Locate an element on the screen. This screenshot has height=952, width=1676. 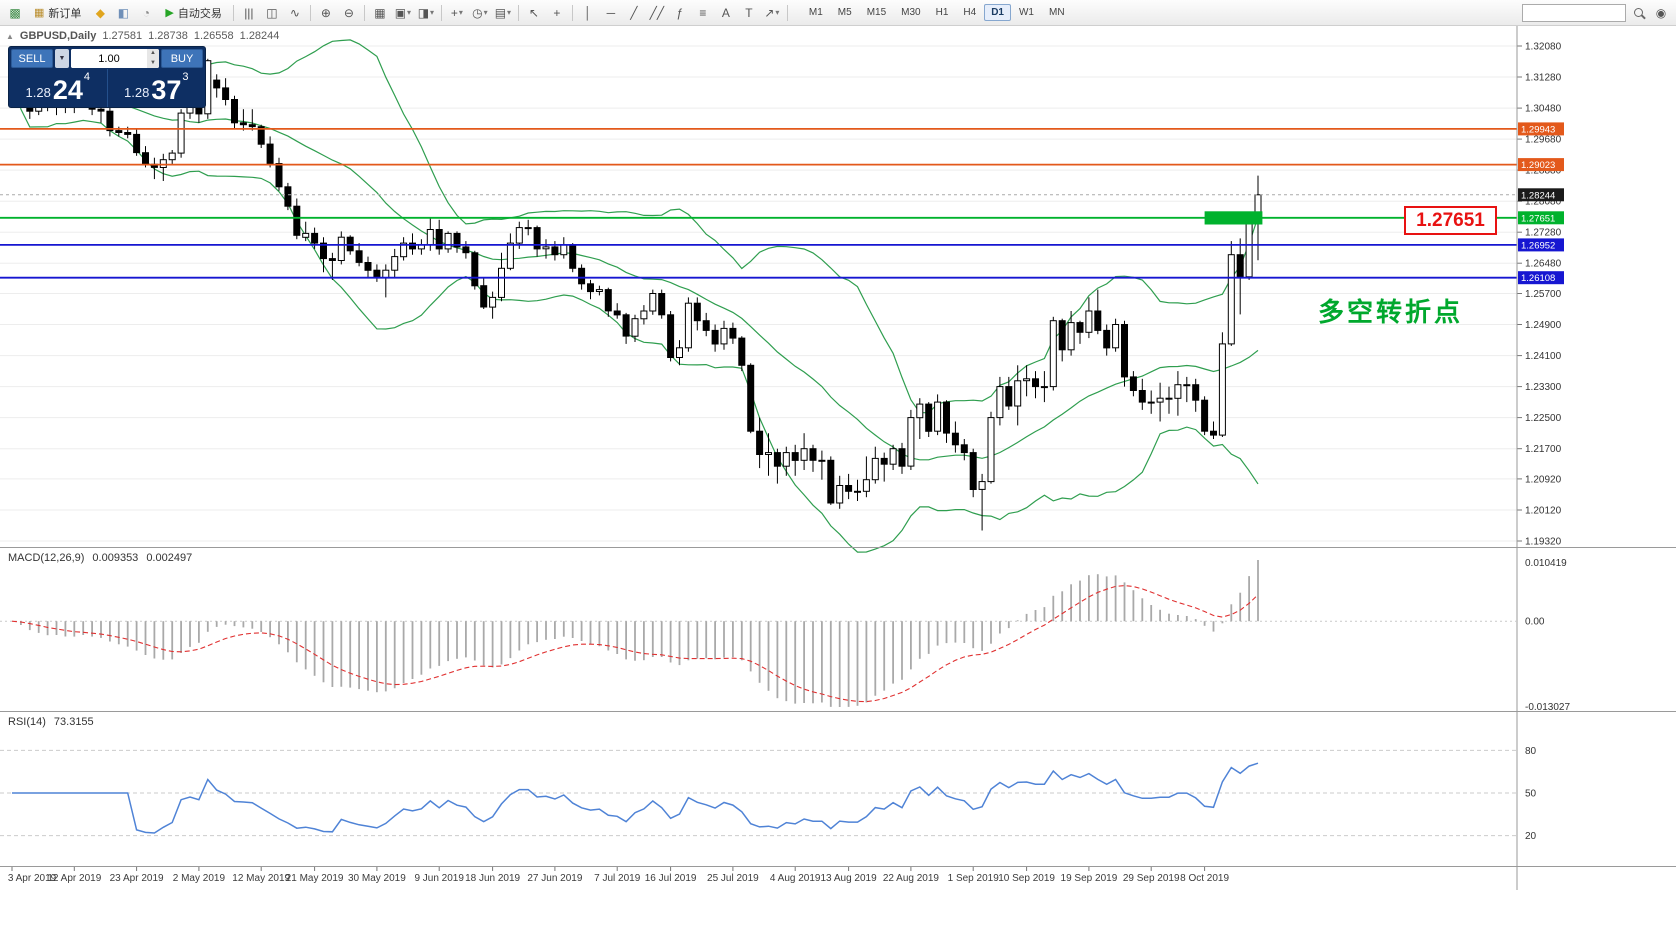
templates-dropdown: ▤ ▾ is located at coordinates (503, 13).